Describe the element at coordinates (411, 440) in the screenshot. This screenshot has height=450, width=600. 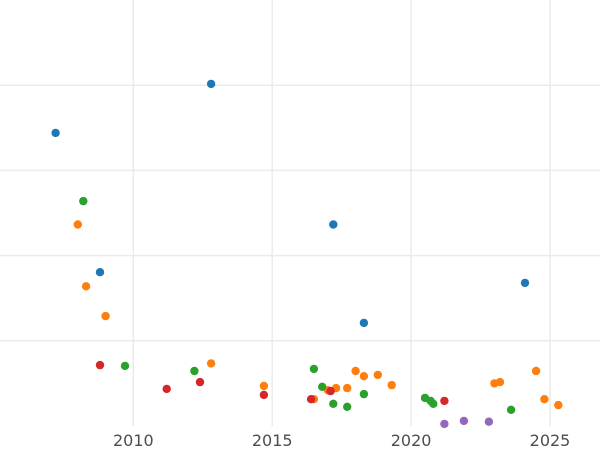
I see `x-tick-label: 2020` at that location.